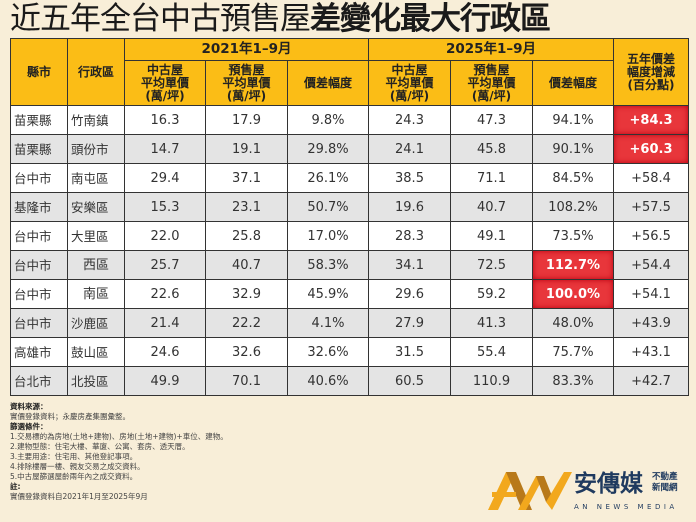 Image resolution: width=696 pixels, height=522 pixels. I want to click on change-cell: +43.1, so click(651, 352).